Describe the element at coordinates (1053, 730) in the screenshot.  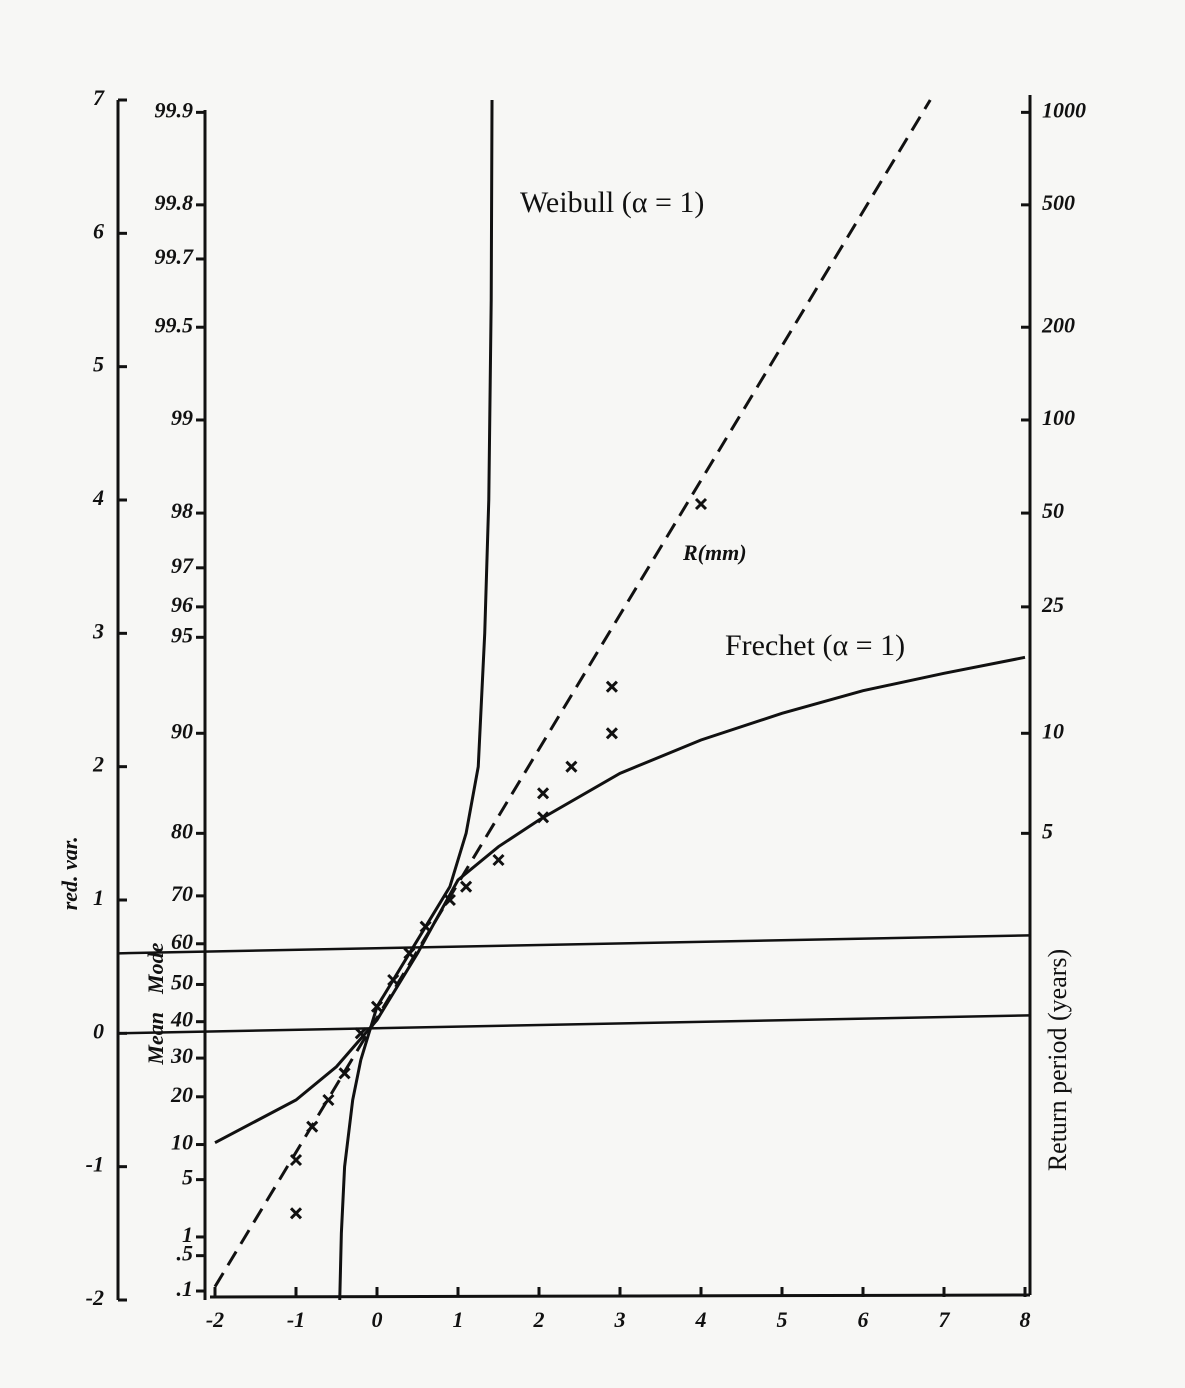
I see `return-period-tick-label: 10` at that location.